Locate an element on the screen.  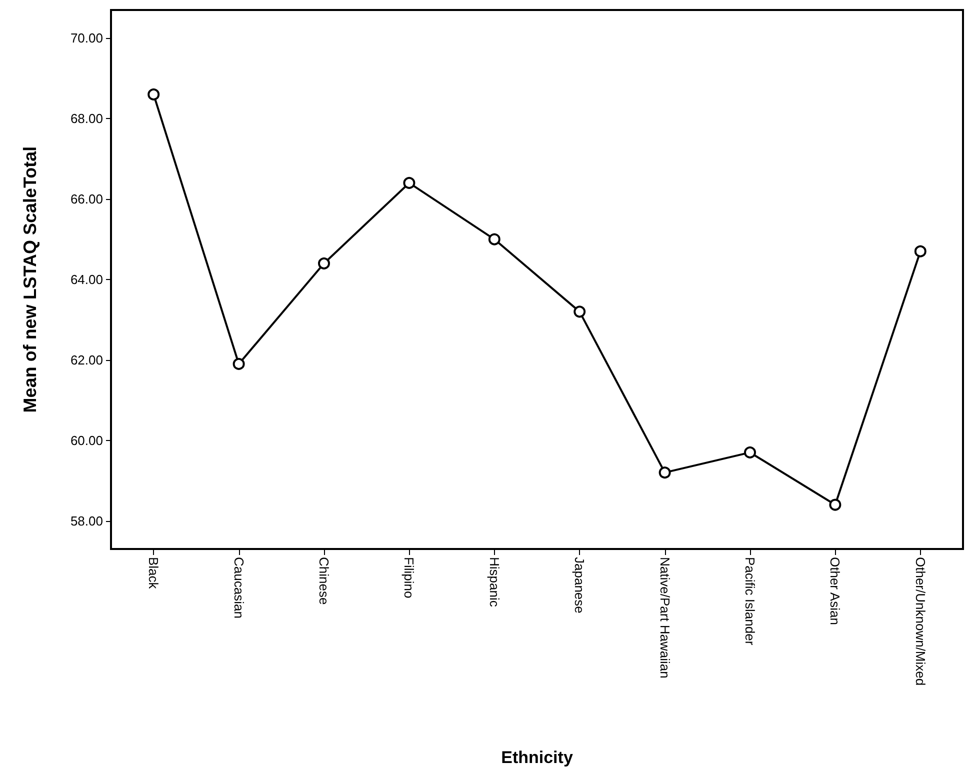
x-tick-label: Filipino is located at coordinates (409, 577).